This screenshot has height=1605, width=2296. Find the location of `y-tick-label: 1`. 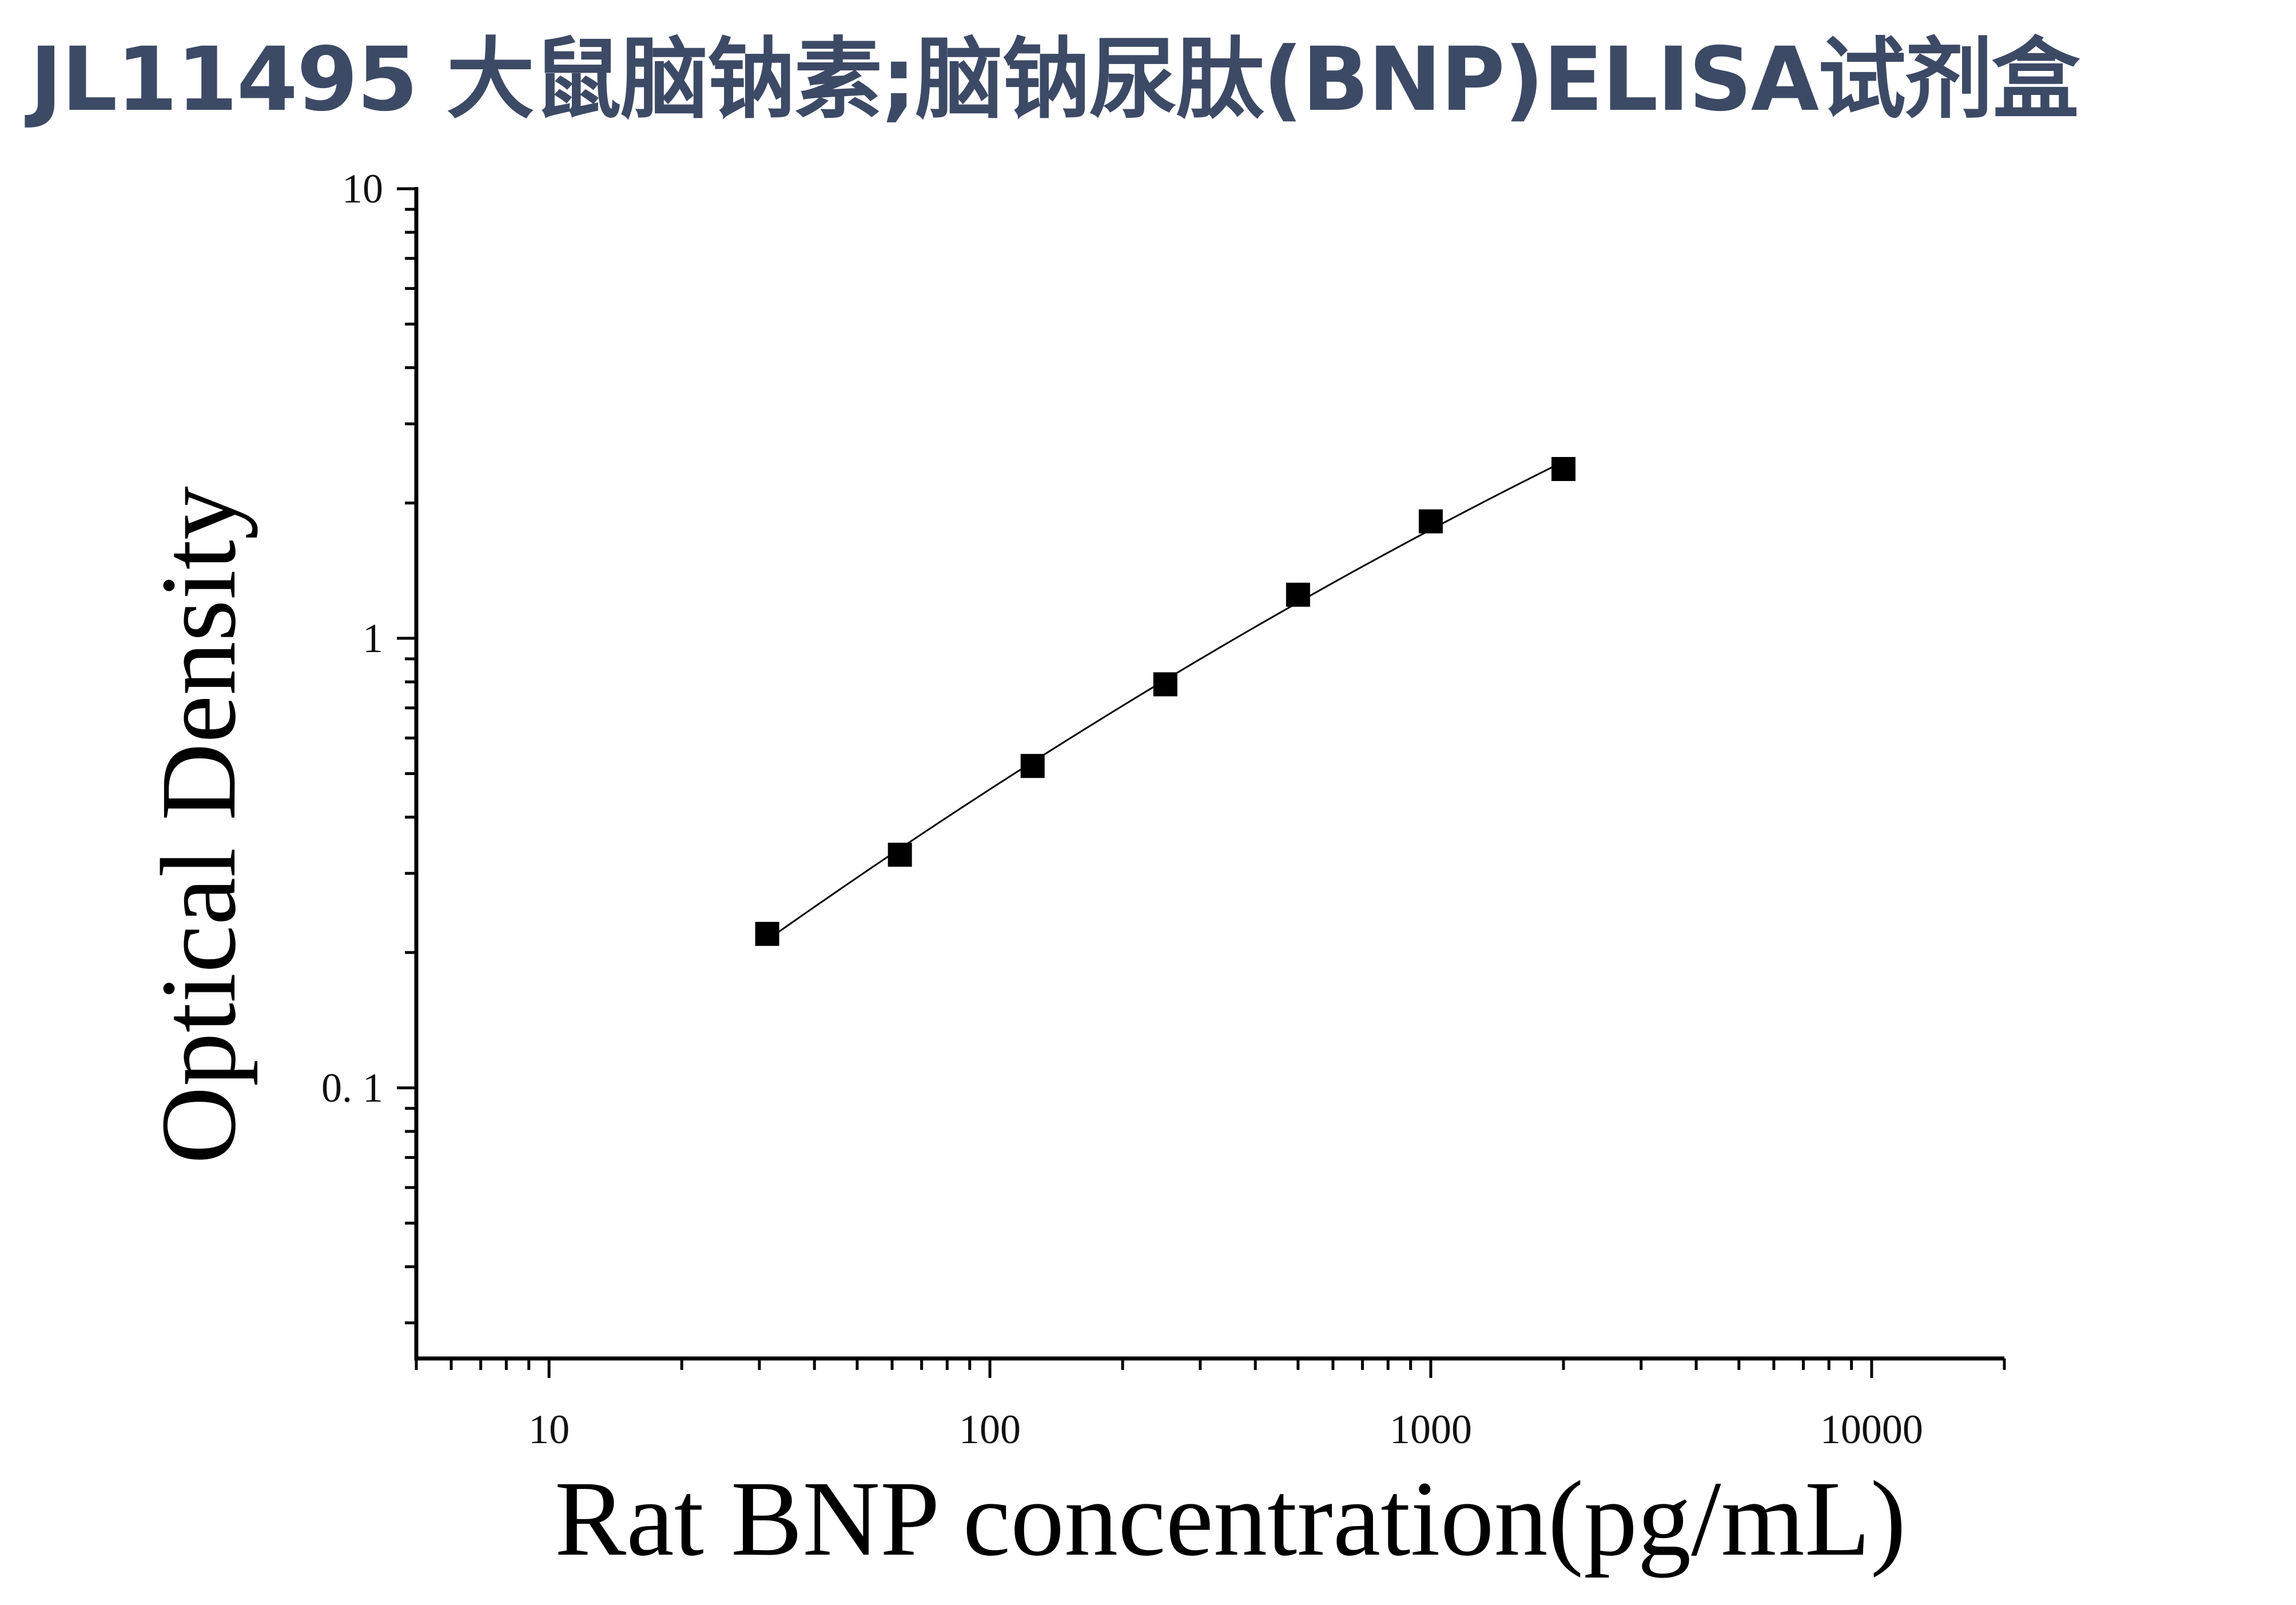

y-tick-label: 1 is located at coordinates (373, 638).